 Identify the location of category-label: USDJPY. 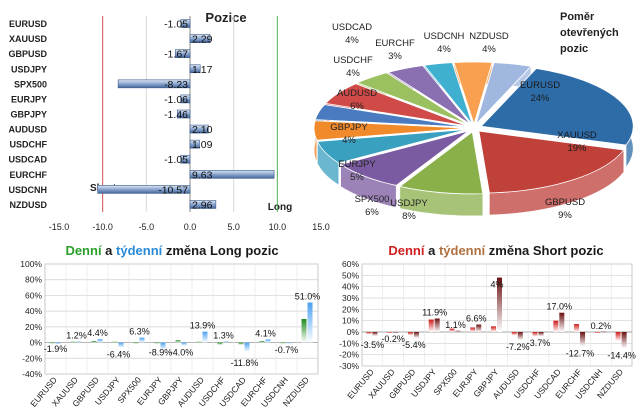
(29, 69).